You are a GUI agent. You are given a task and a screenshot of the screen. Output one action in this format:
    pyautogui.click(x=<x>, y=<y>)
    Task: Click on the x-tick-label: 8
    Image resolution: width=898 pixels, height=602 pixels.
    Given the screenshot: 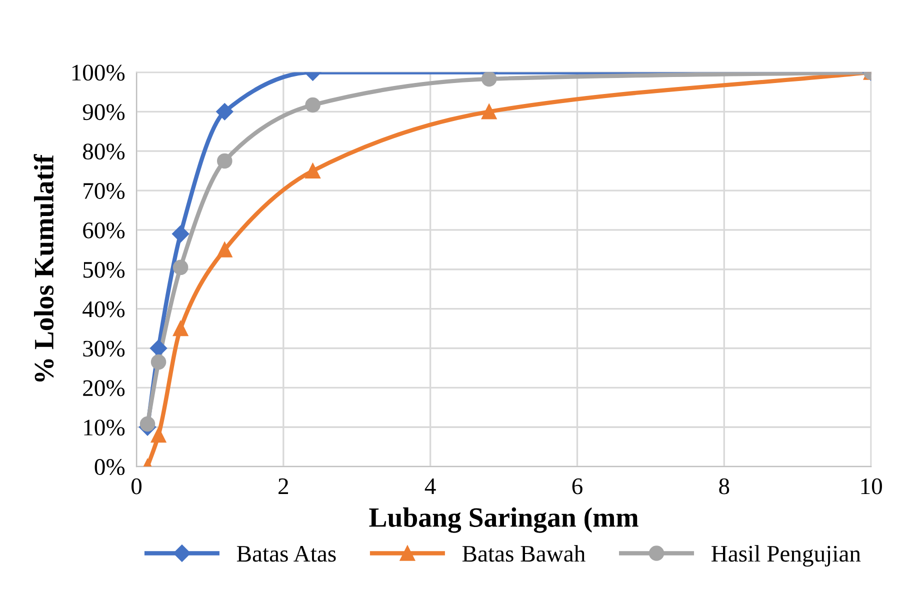 What is the action you would take?
    pyautogui.click(x=724, y=486)
    